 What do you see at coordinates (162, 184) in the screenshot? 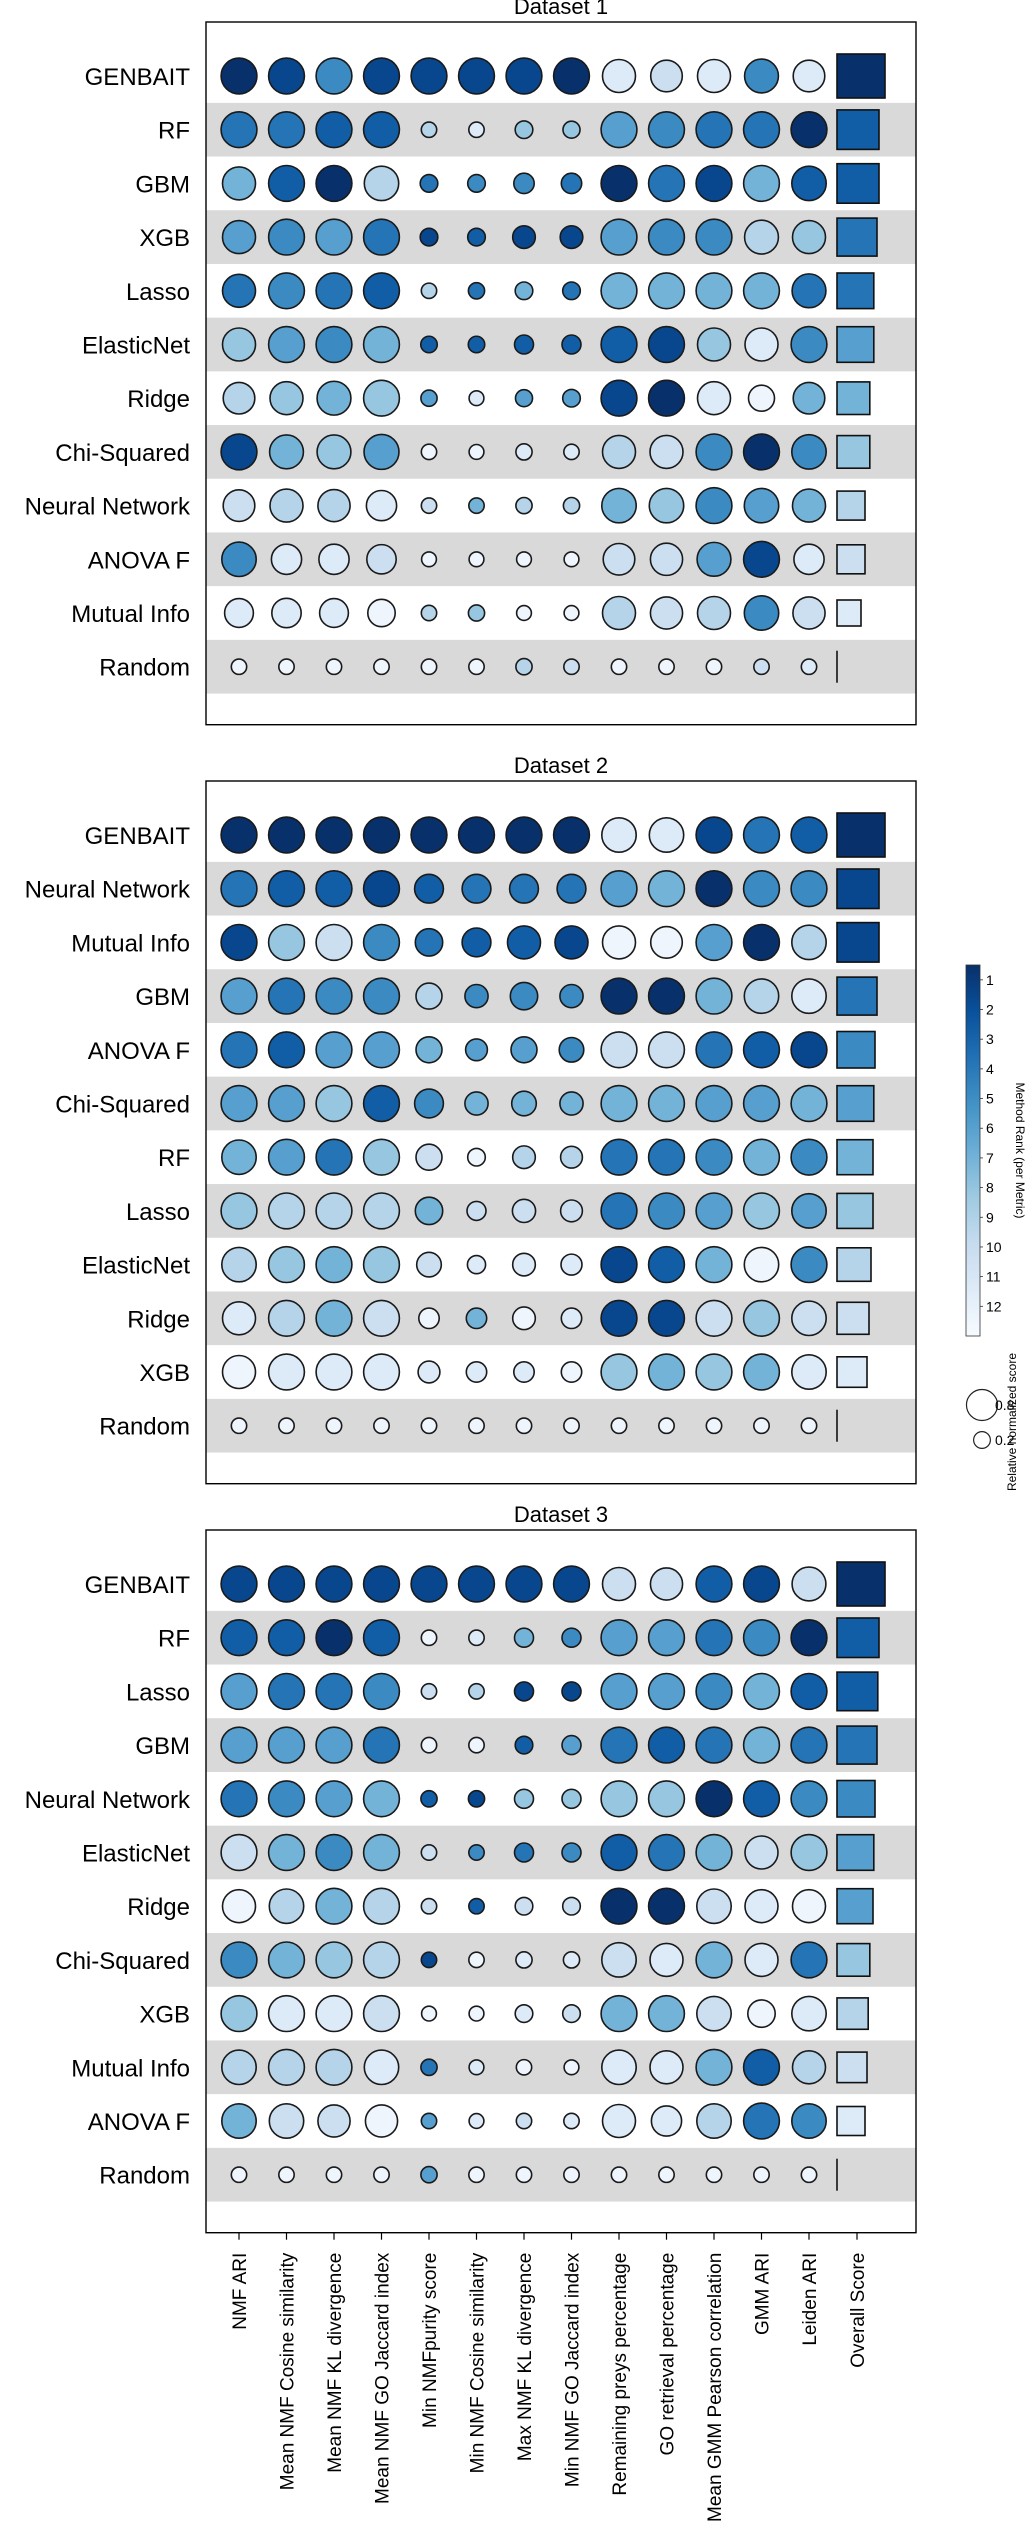
I see `method-label: GBM` at bounding box center [162, 184].